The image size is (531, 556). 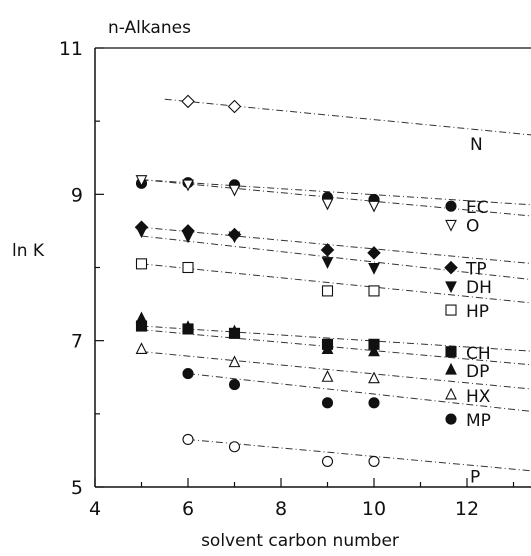 What do you see at coordinates (77, 195) in the screenshot?
I see `y-tick-label: 9` at bounding box center [77, 195].